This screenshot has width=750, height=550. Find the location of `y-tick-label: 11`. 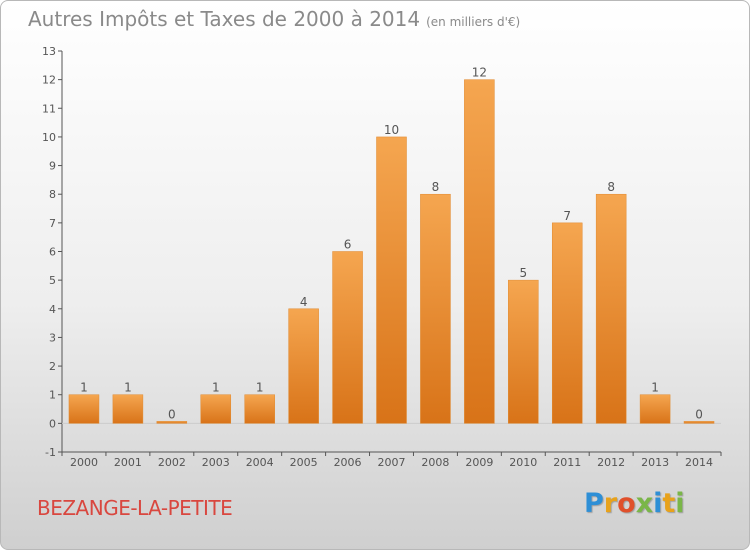

y-tick-label: 11 is located at coordinates (49, 108).